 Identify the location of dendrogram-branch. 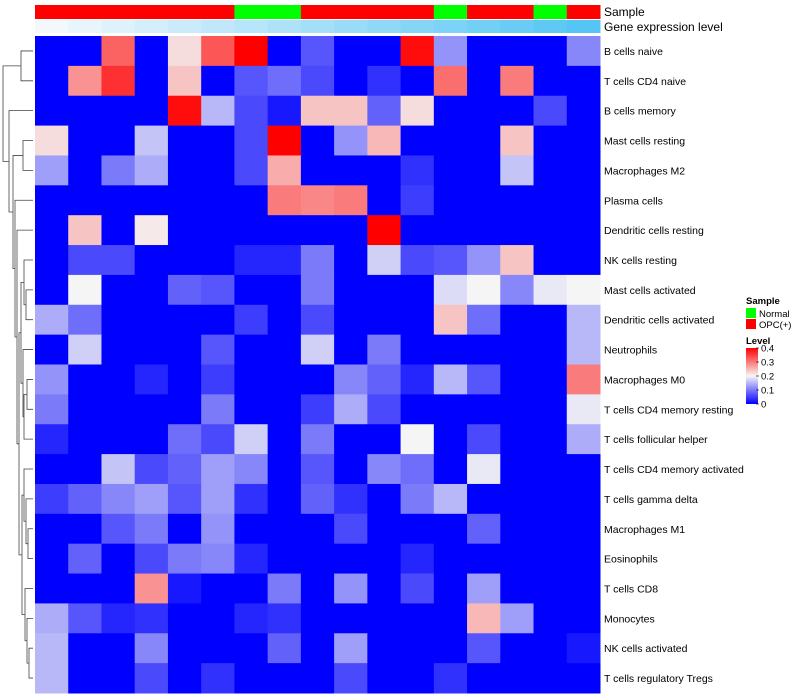
(28, 416).